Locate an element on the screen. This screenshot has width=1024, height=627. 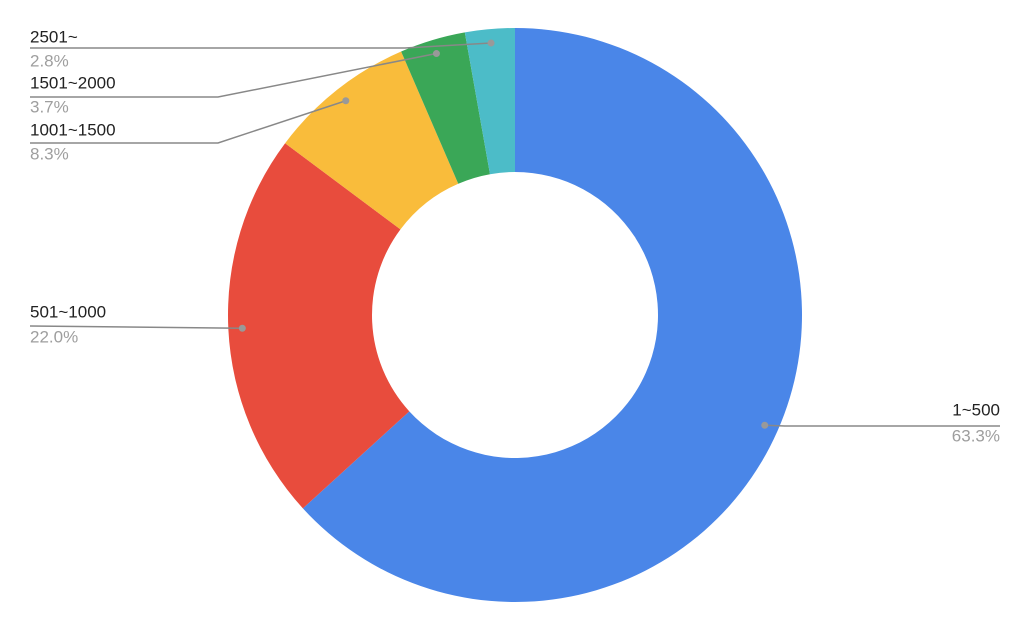
value-label: 22.0% is located at coordinates (54, 336).